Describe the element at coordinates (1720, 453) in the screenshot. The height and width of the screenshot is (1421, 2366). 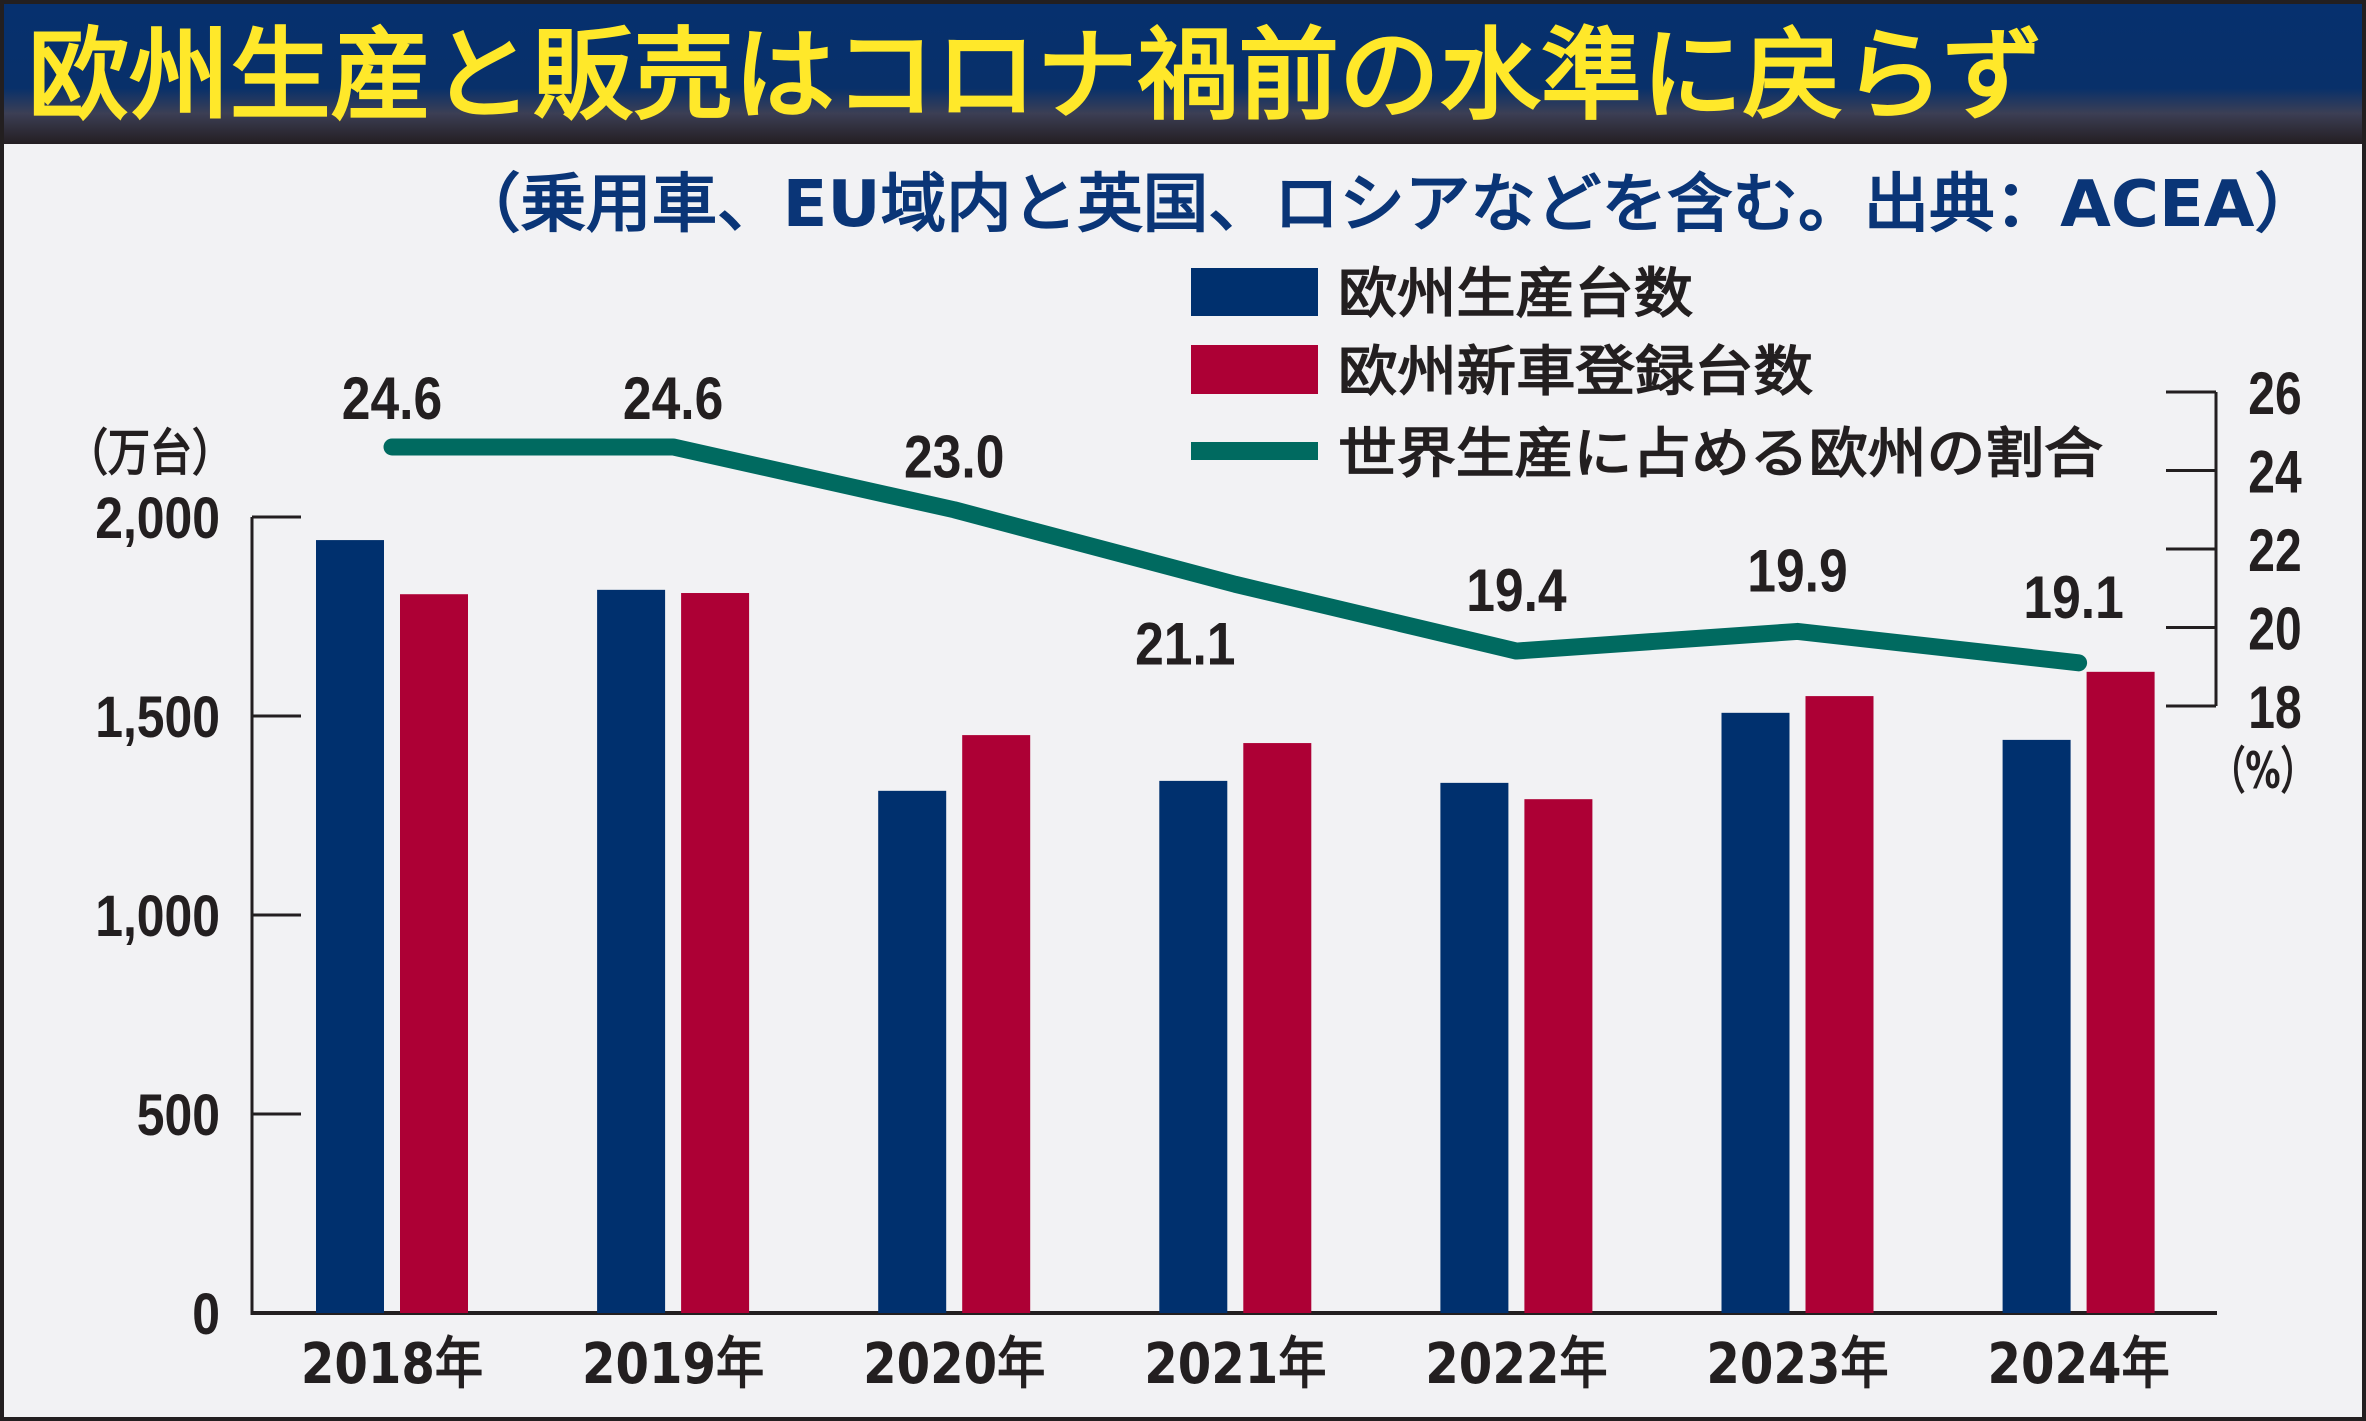
I see `legend-label-share: 世界生産に占める欧州の割合` at that location.